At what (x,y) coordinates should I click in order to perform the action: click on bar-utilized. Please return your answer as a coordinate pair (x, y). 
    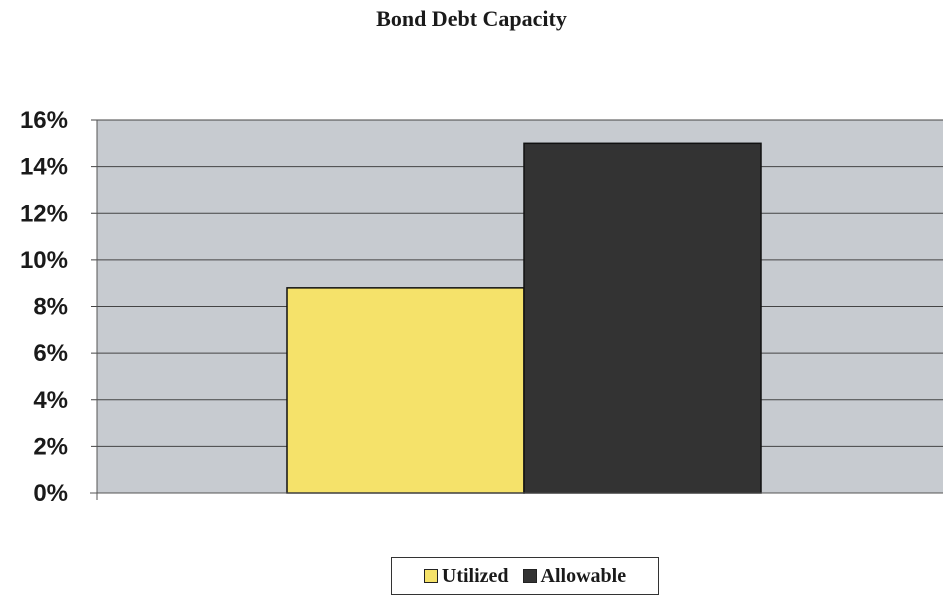
    Looking at the image, I should click on (405, 390).